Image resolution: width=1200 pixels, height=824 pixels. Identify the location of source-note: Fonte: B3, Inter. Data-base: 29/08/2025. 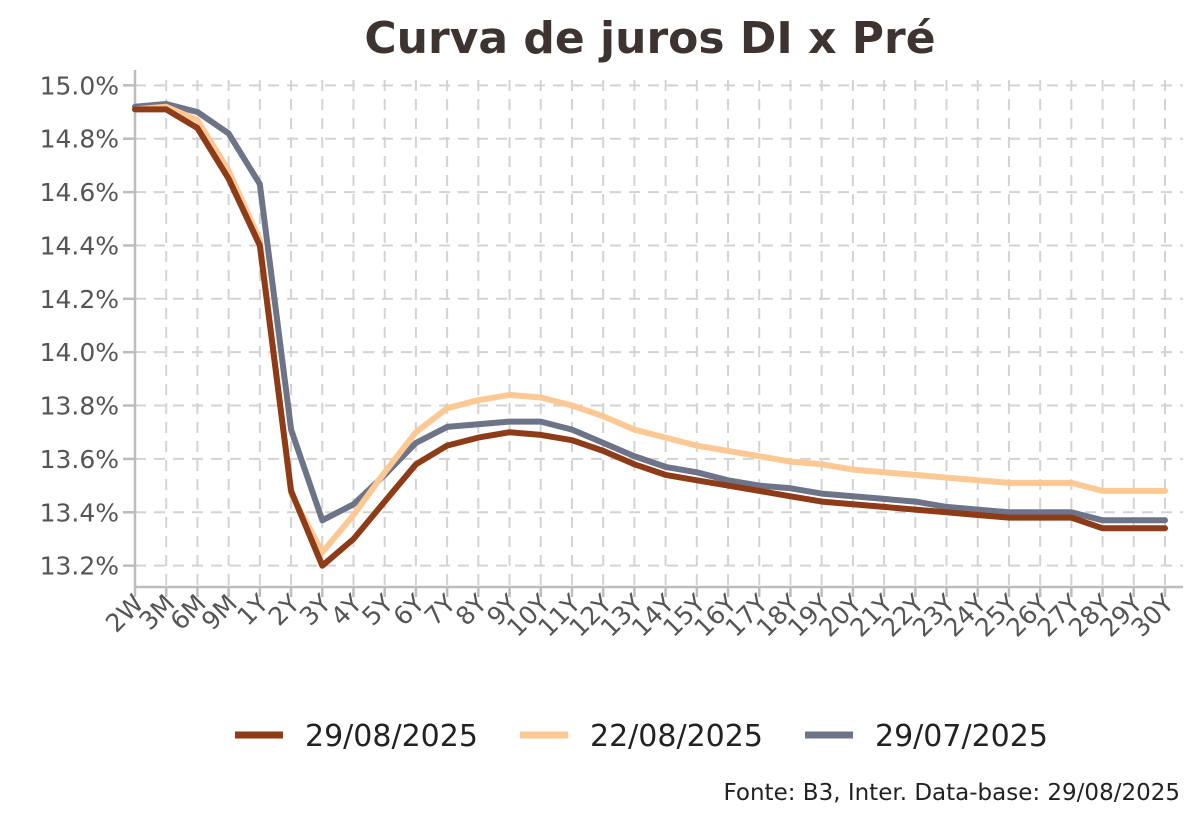
(952, 793).